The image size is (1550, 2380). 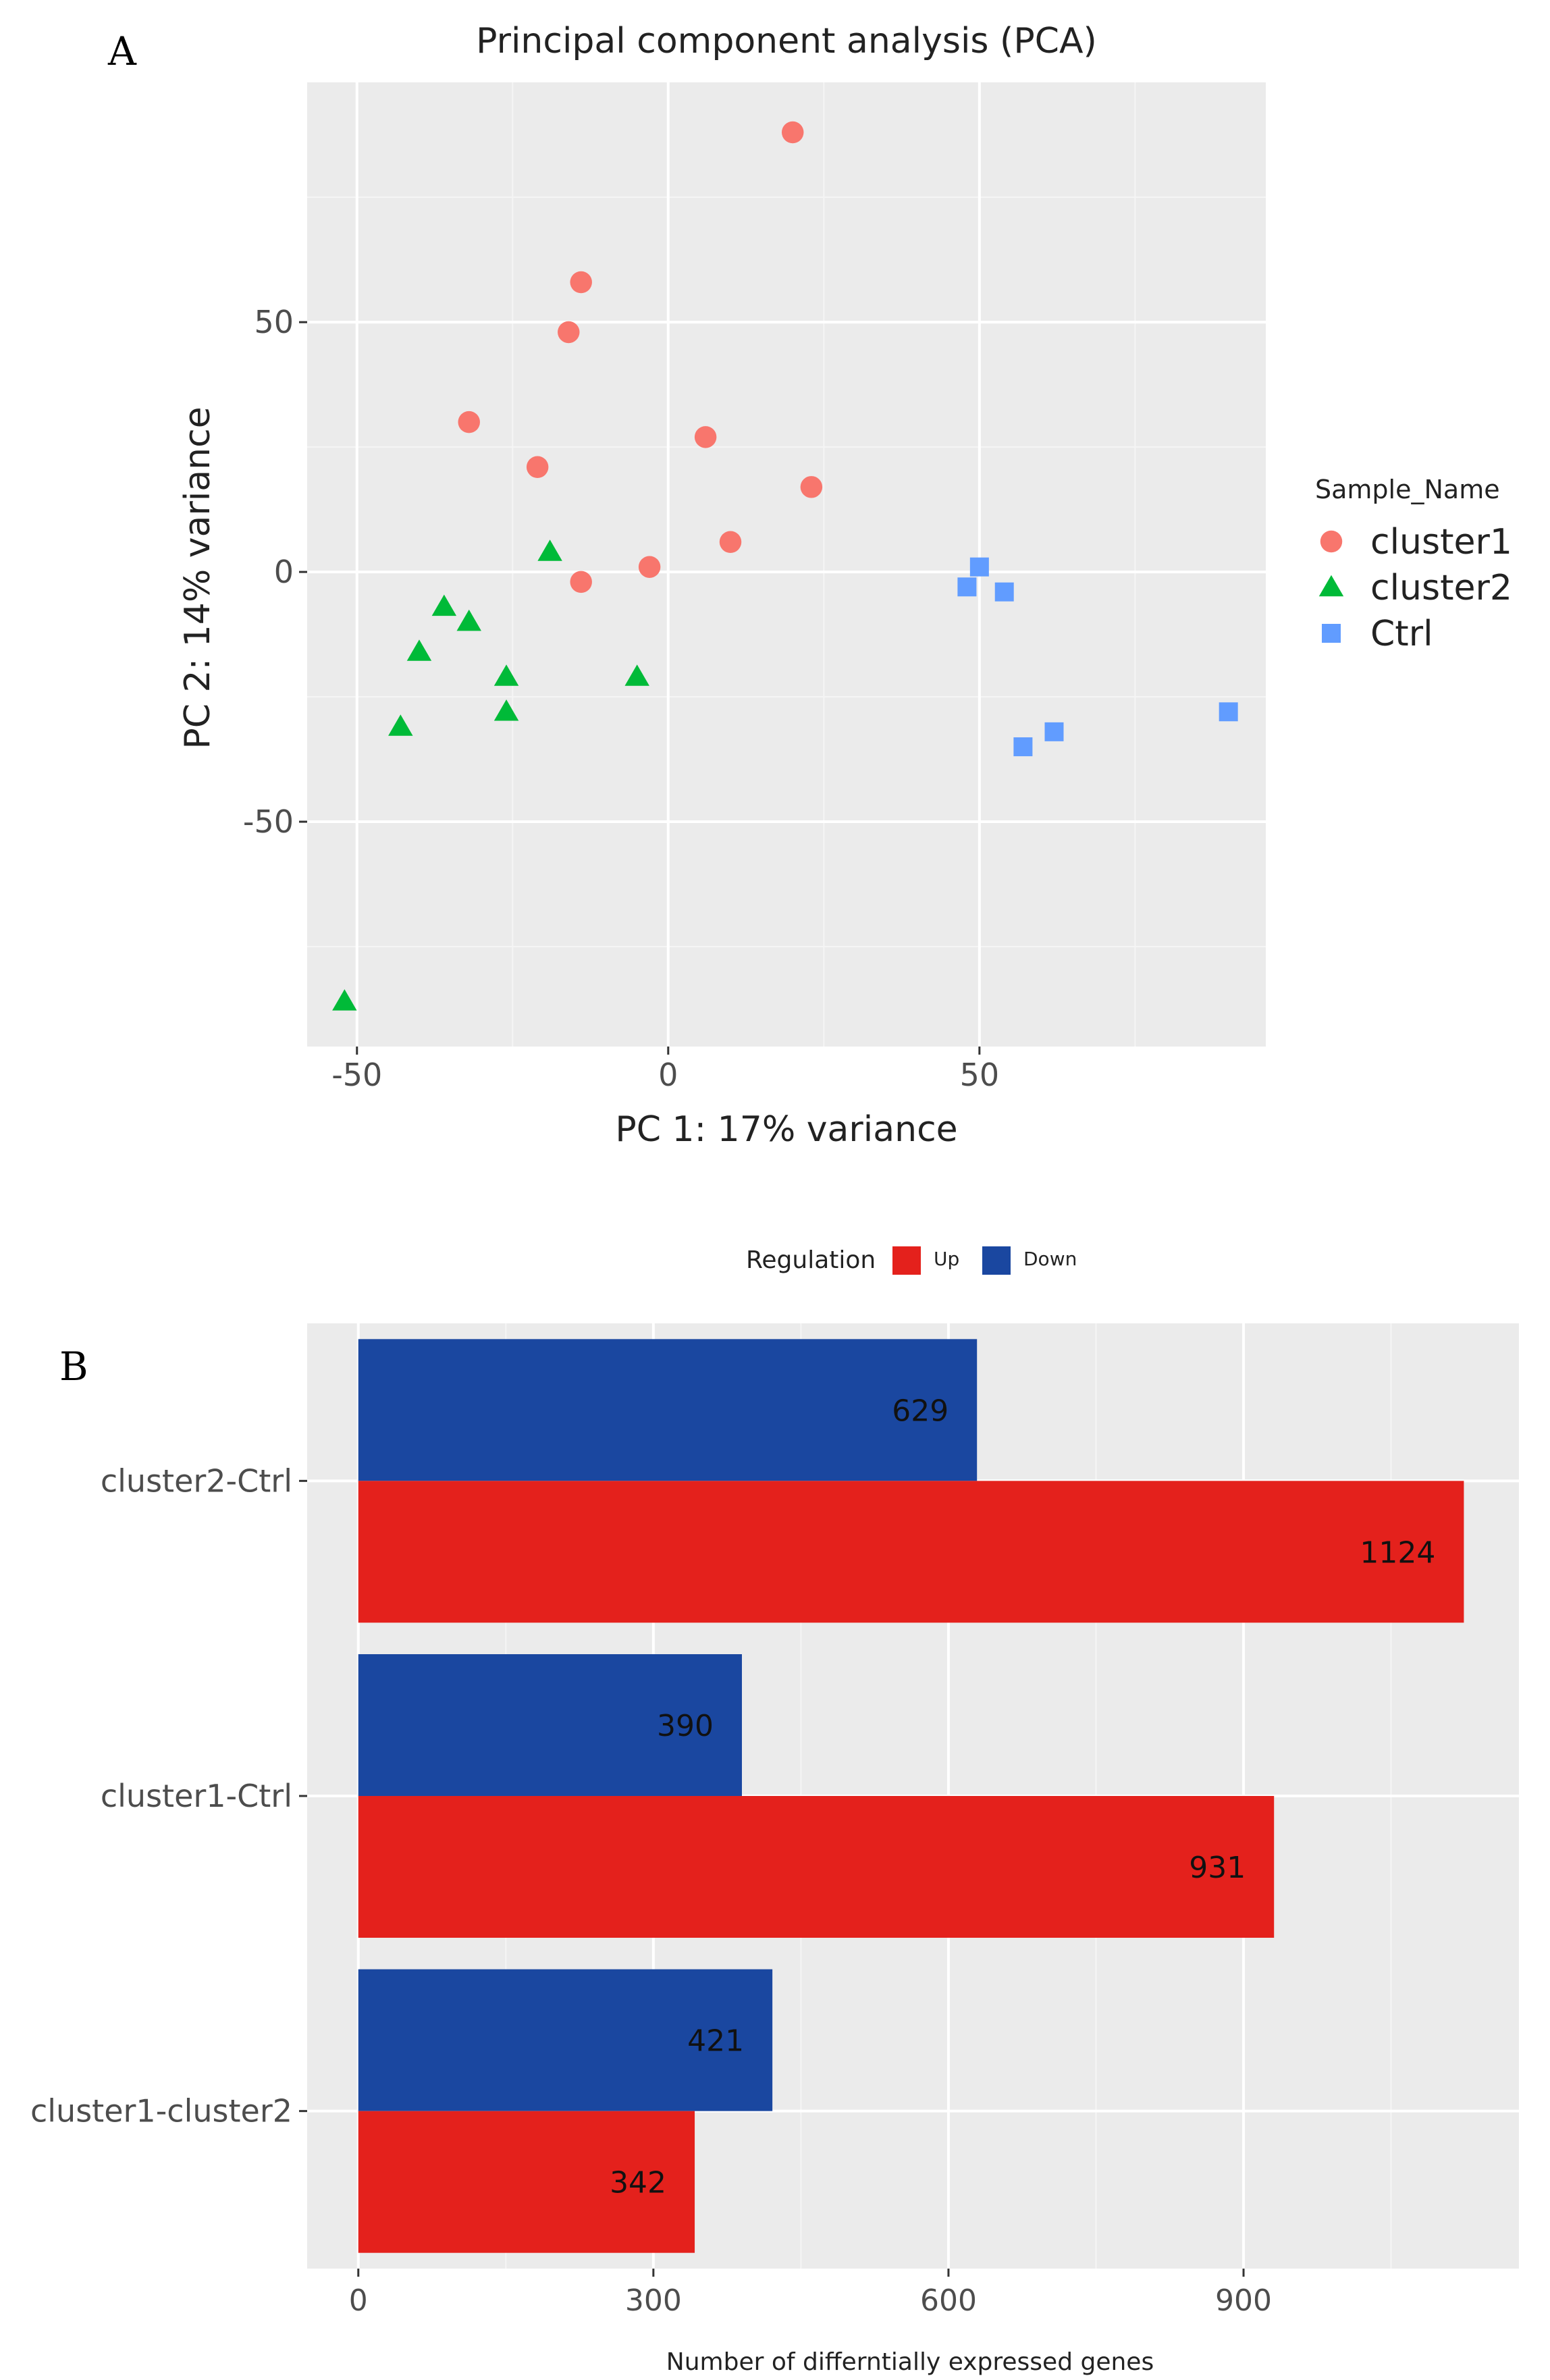 What do you see at coordinates (1331, 541) in the screenshot?
I see `legend-key-cluster1` at bounding box center [1331, 541].